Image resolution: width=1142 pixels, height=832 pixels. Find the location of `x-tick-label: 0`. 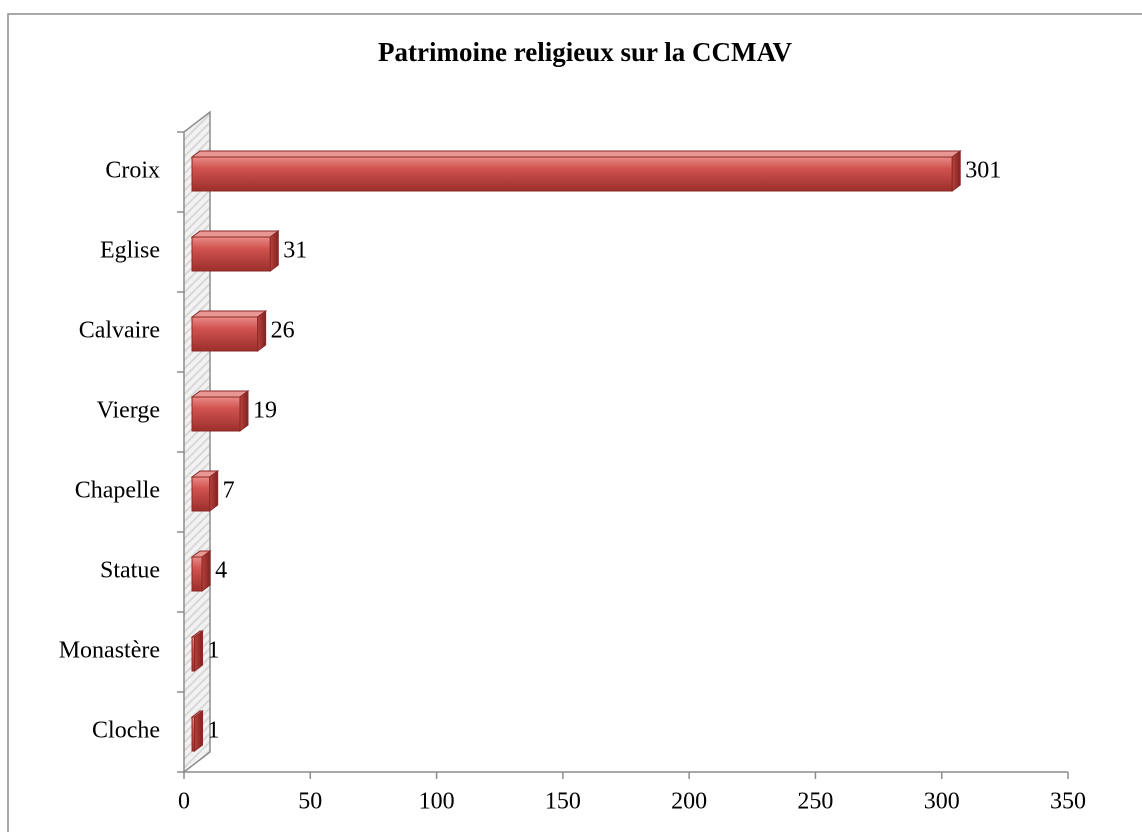

x-tick-label: 0 is located at coordinates (184, 802).